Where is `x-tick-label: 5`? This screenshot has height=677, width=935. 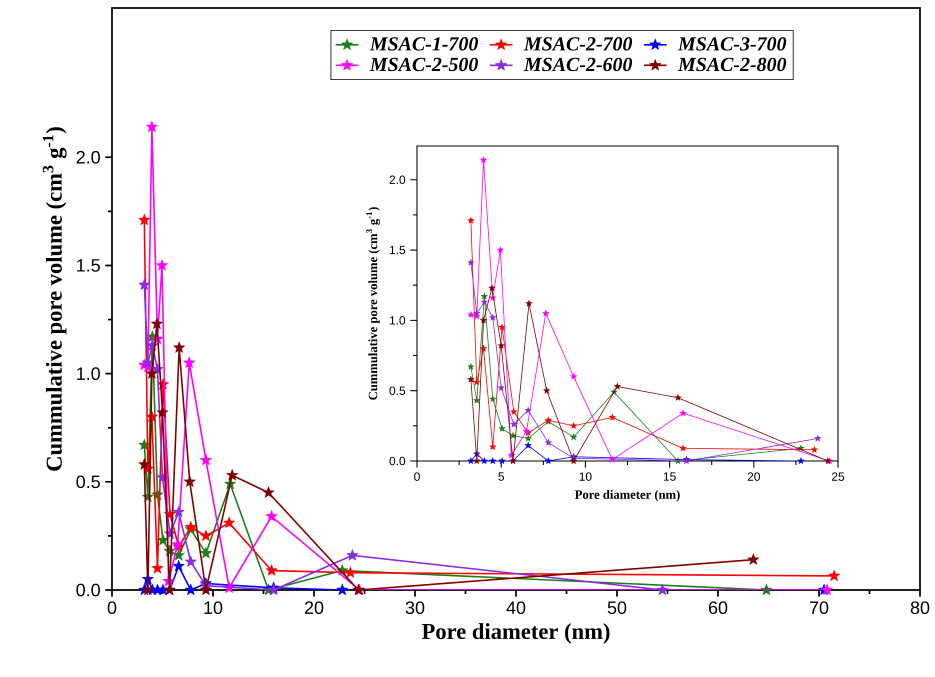 x-tick-label: 5 is located at coordinates (501, 476).